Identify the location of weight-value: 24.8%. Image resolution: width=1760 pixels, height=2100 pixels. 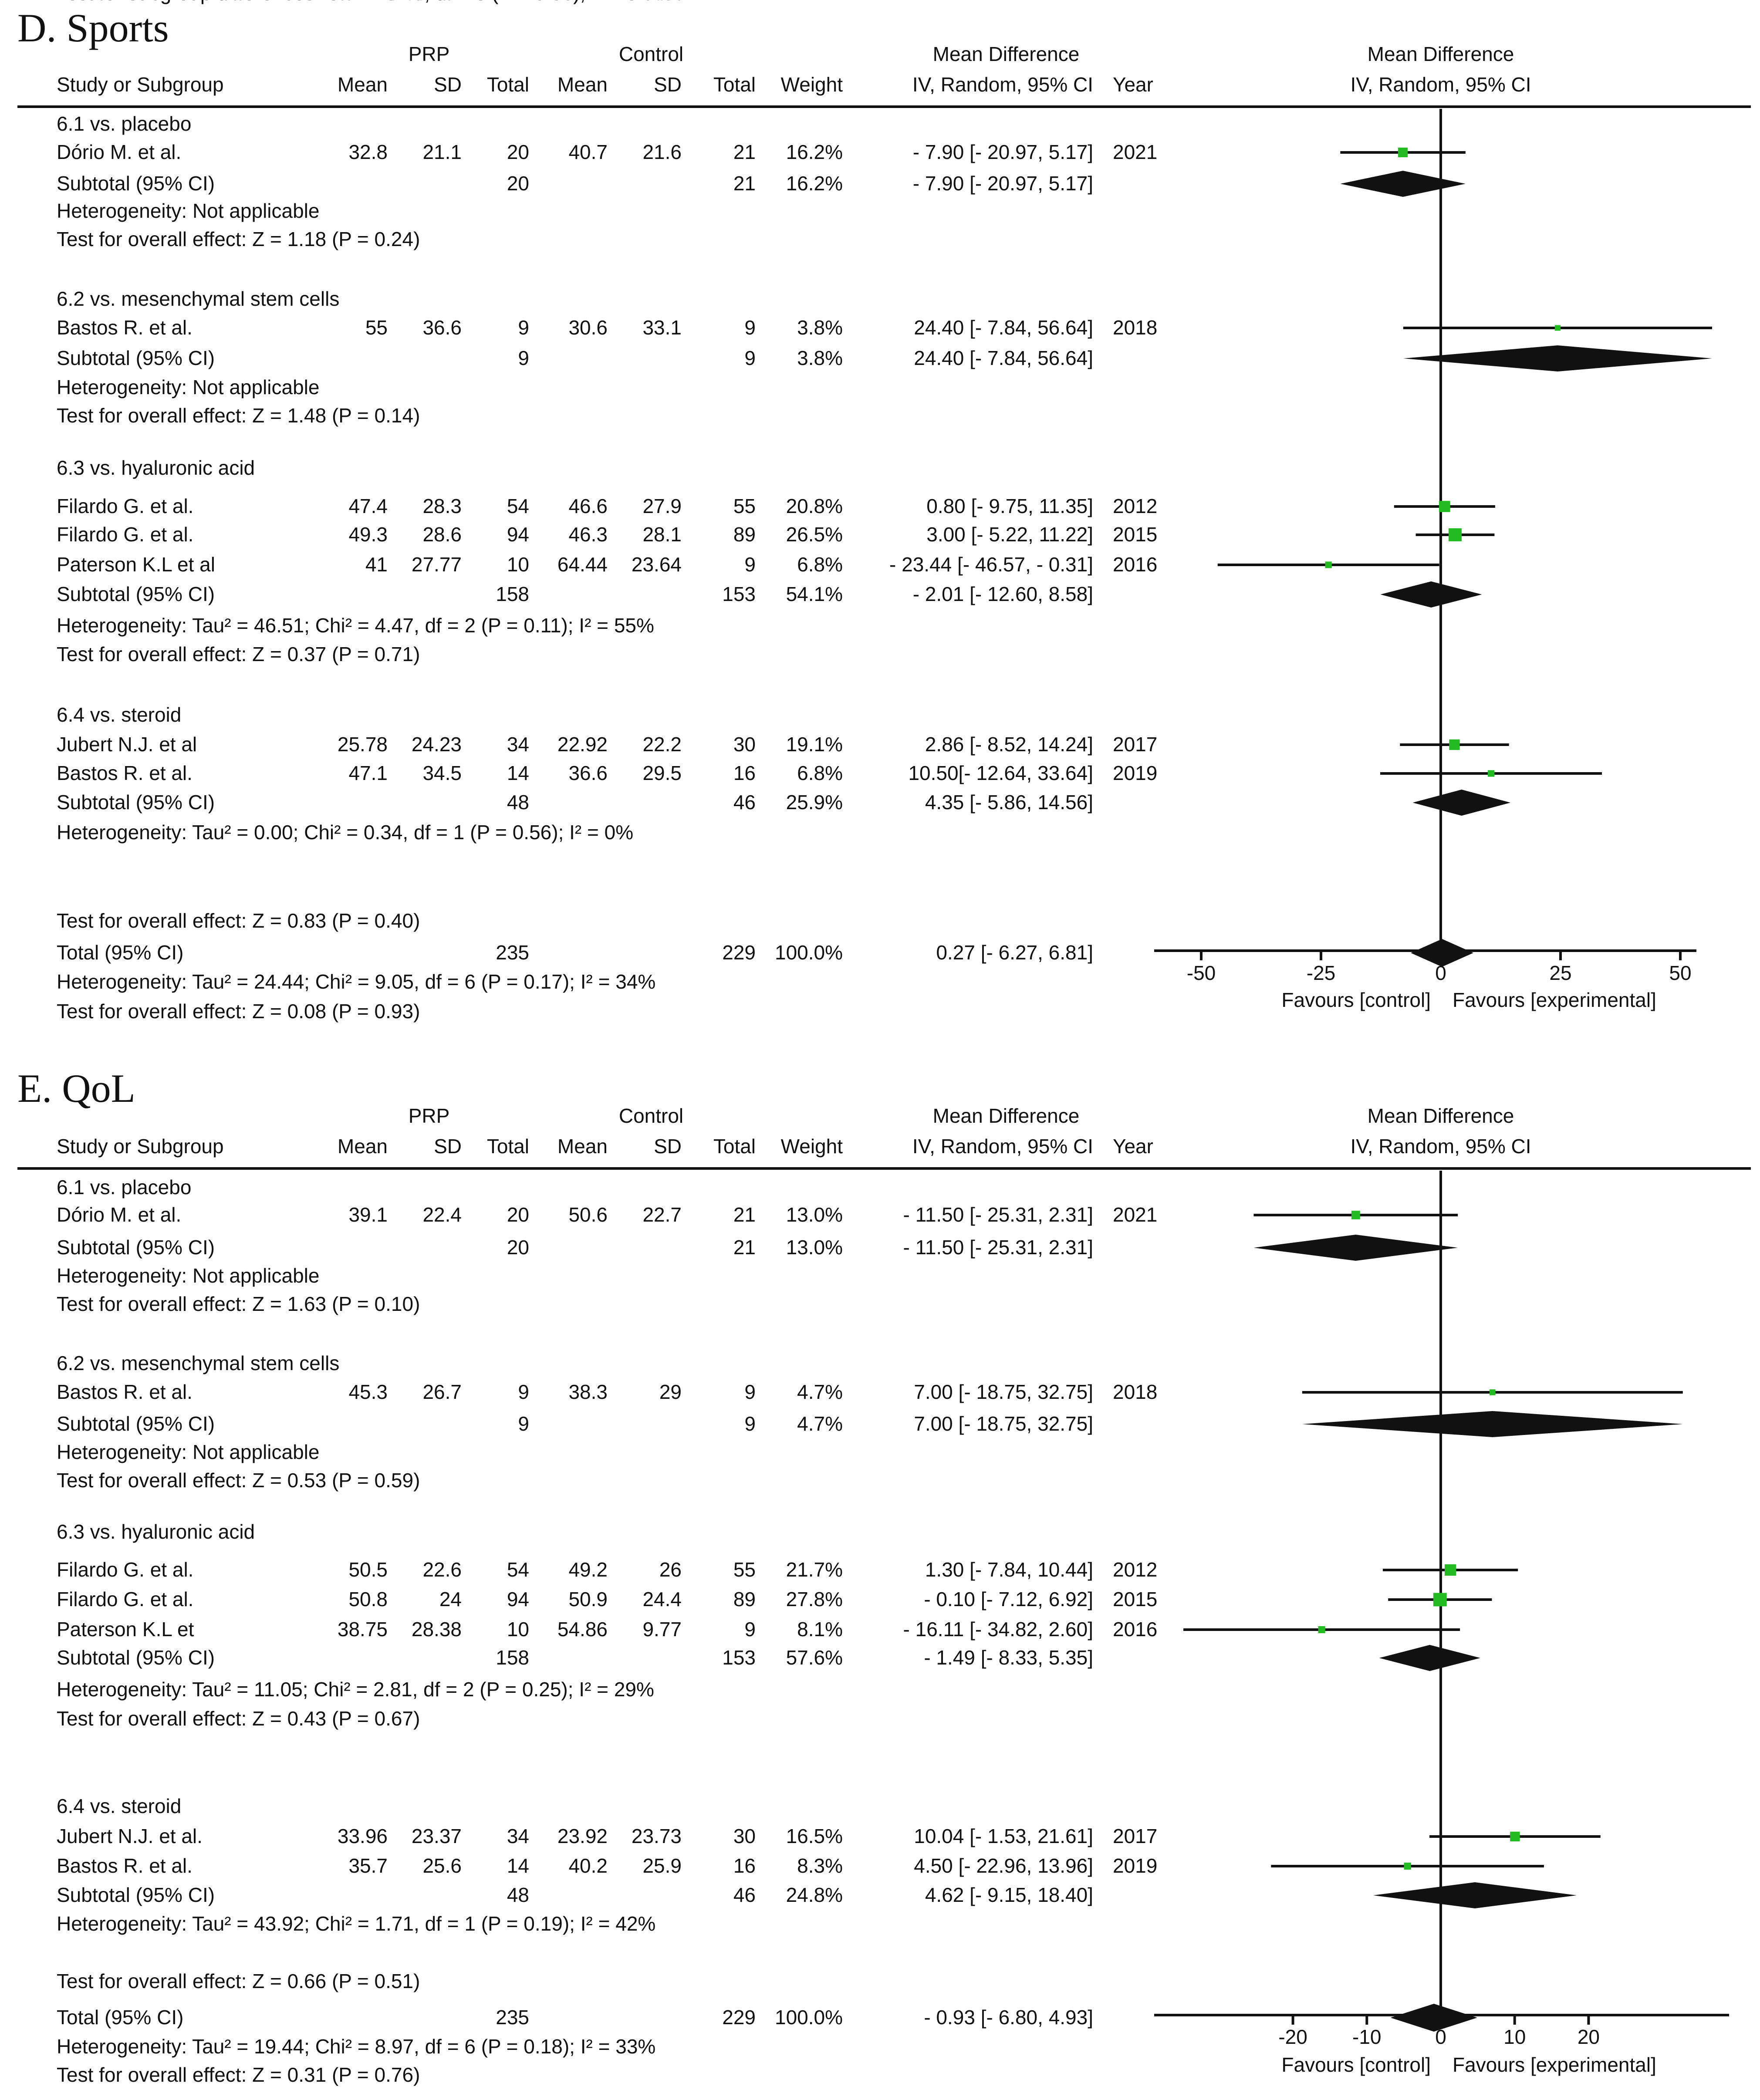
(814, 1895).